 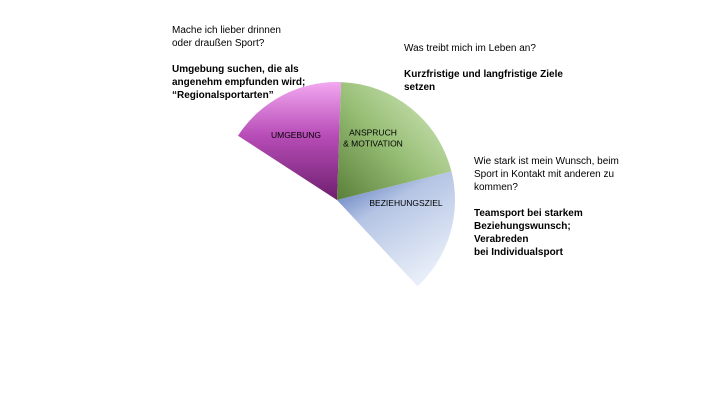 I want to click on anspruch-answer-line1: Kurzfristige und langfristige Ziele, so click(x=483, y=74).